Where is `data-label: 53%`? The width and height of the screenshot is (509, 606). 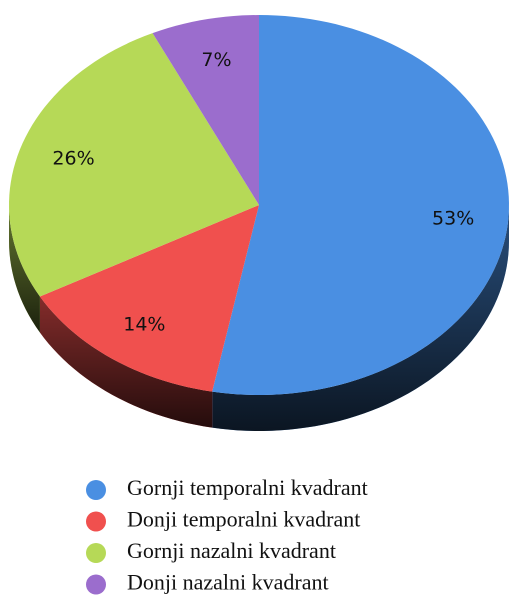 data-label: 53% is located at coordinates (453, 218).